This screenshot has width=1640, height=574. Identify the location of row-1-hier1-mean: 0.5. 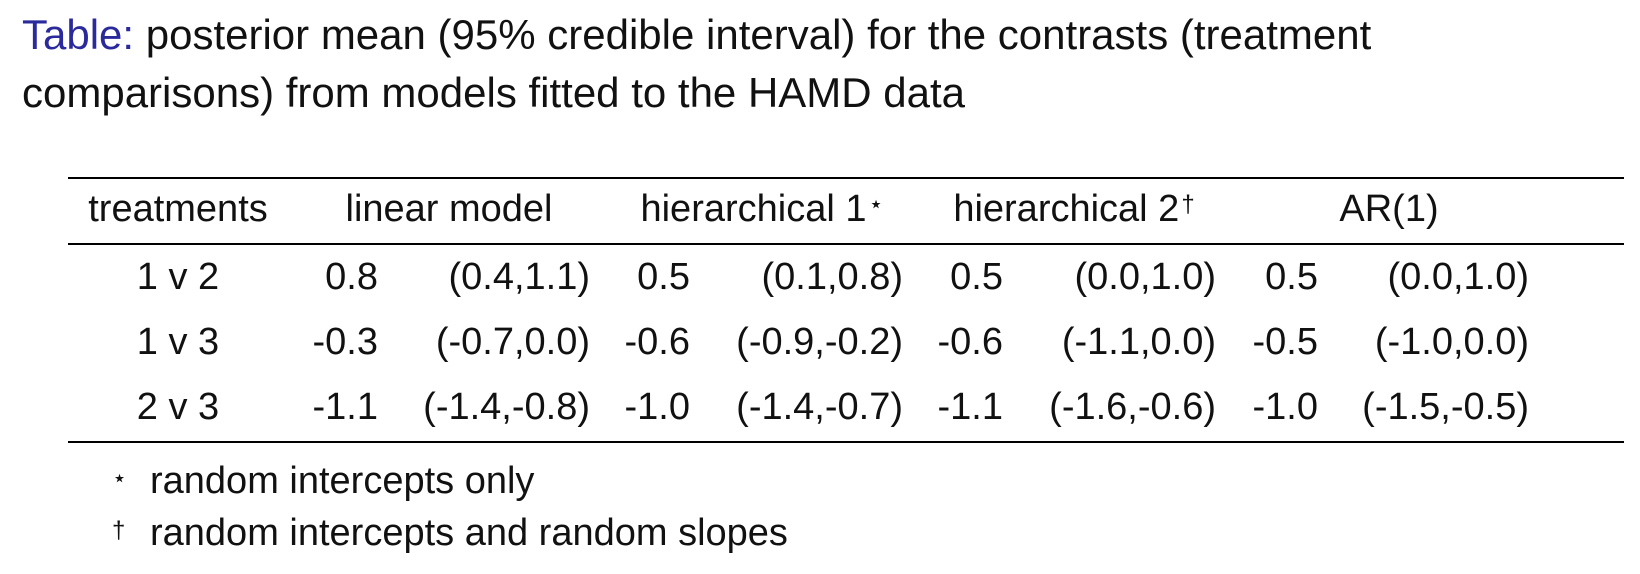
(663, 277).